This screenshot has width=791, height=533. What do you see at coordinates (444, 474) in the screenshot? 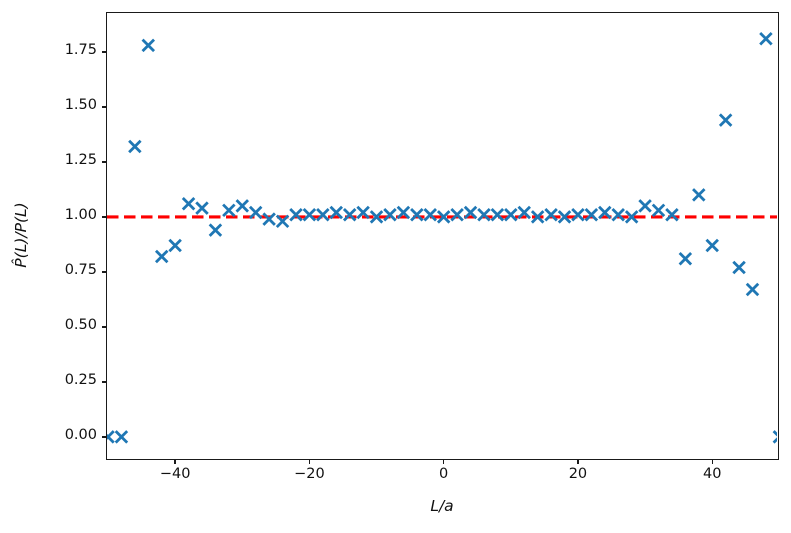
I see `x-tick-label: 0` at bounding box center [444, 474].